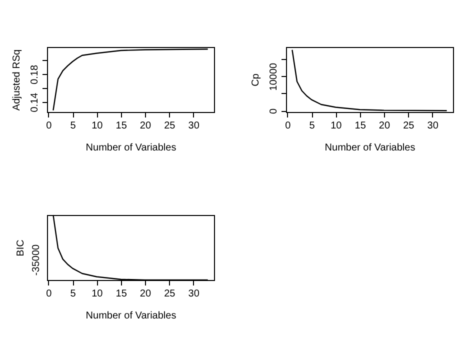 Image resolution: width=474 pixels, height=338 pixels. What do you see at coordinates (256, 79) in the screenshot?
I see `y-axis-title: Cp` at bounding box center [256, 79].